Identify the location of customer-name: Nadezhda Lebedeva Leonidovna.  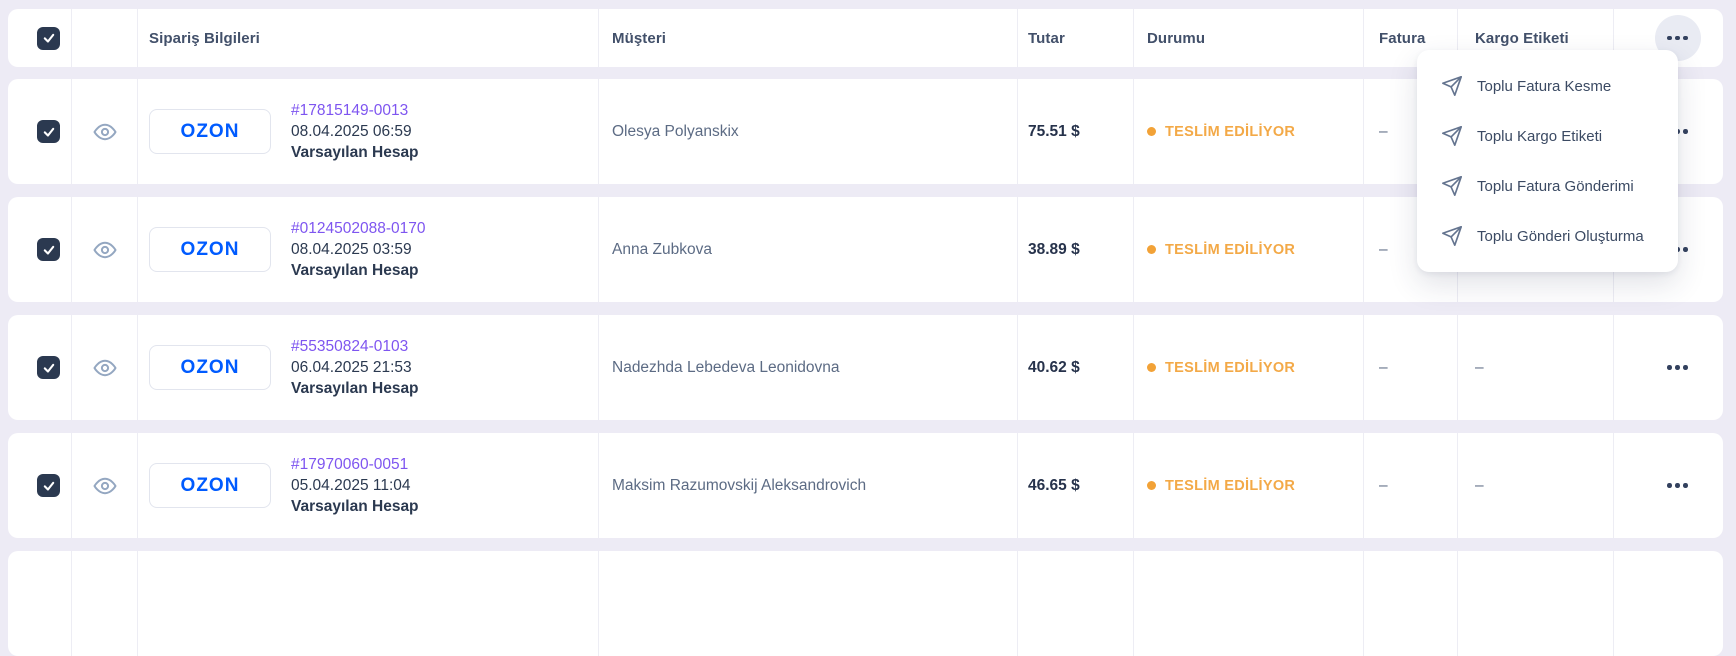
(726, 367).